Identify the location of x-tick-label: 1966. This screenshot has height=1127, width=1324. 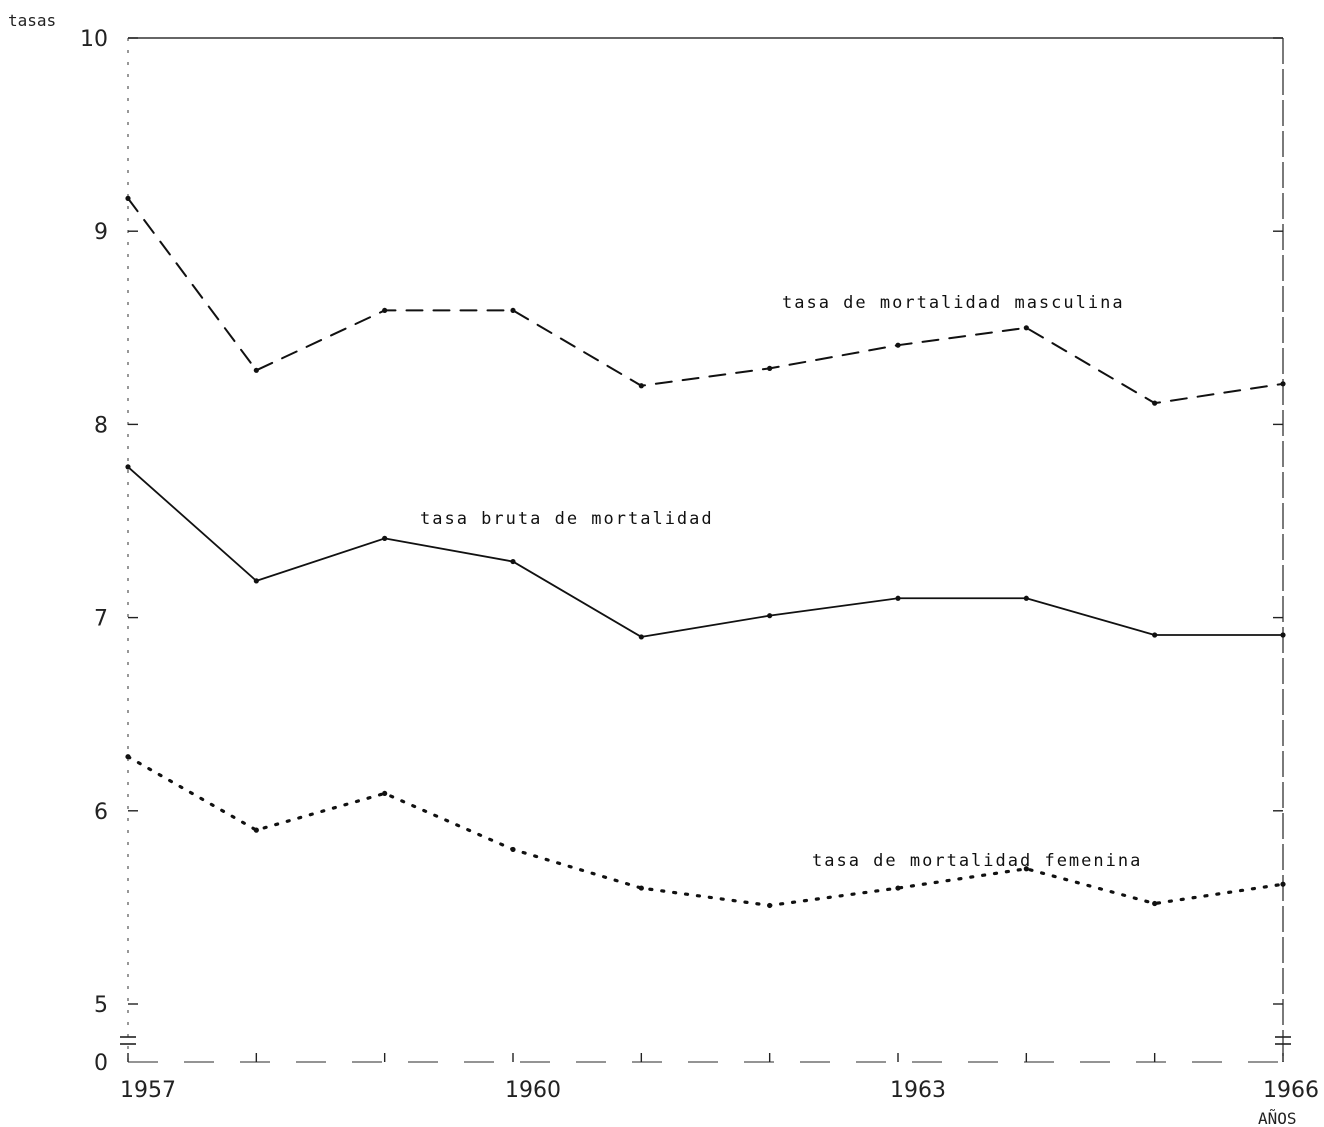
(1291, 1090).